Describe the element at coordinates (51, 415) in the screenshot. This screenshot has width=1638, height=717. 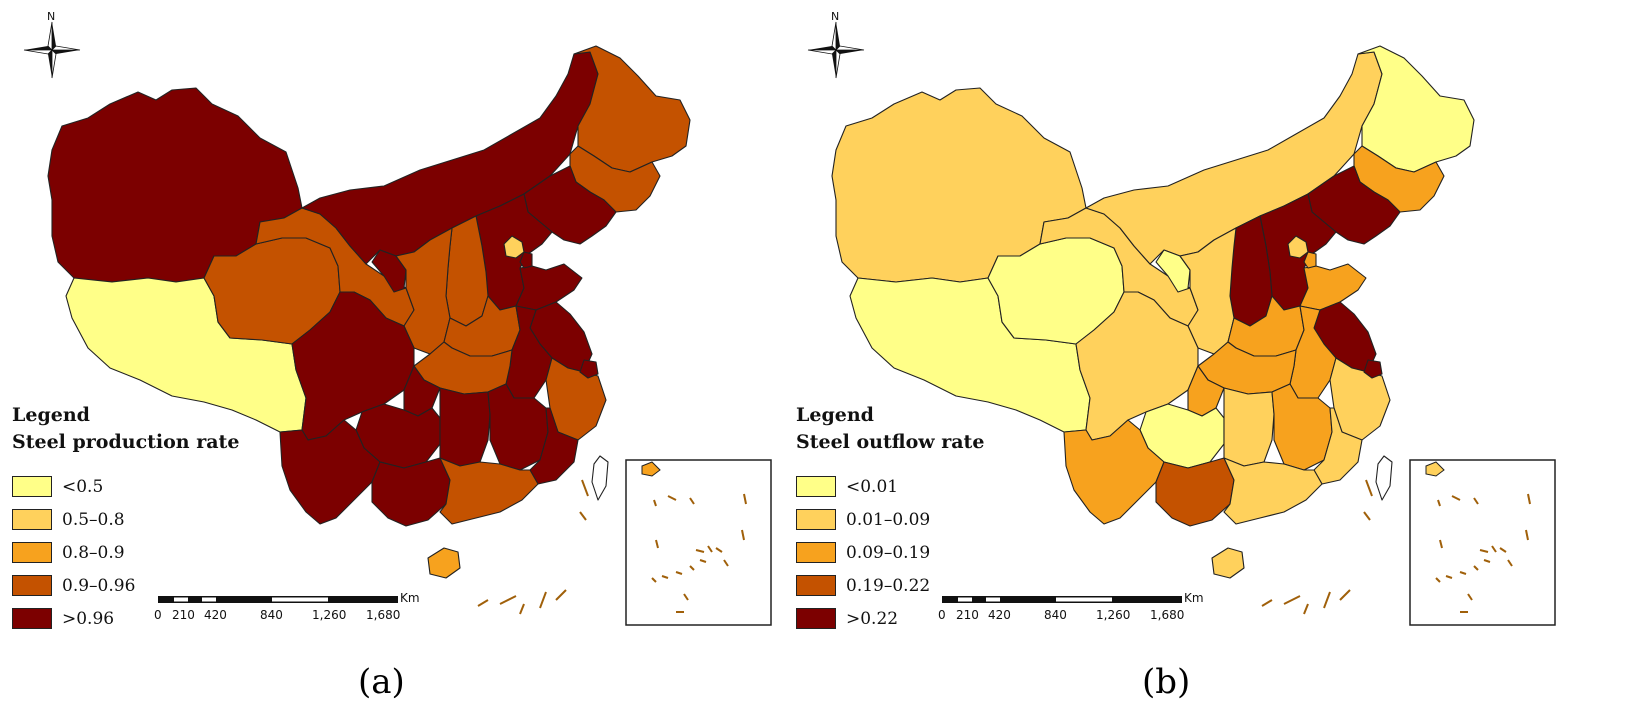
I see `legend-heading-a: Legend` at that location.